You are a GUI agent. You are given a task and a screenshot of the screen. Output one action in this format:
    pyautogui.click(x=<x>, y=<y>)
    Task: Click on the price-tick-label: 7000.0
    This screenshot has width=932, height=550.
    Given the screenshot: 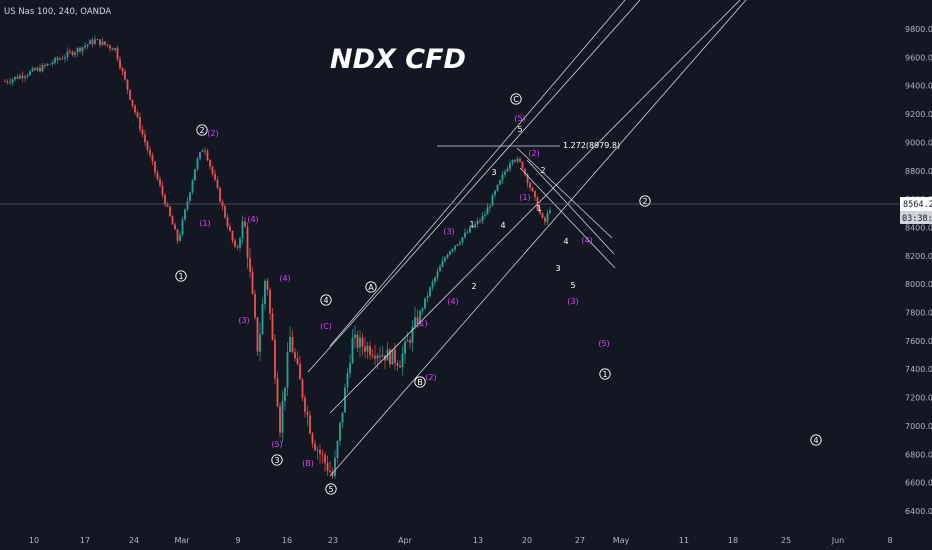 What is the action you would take?
    pyautogui.click(x=918, y=426)
    